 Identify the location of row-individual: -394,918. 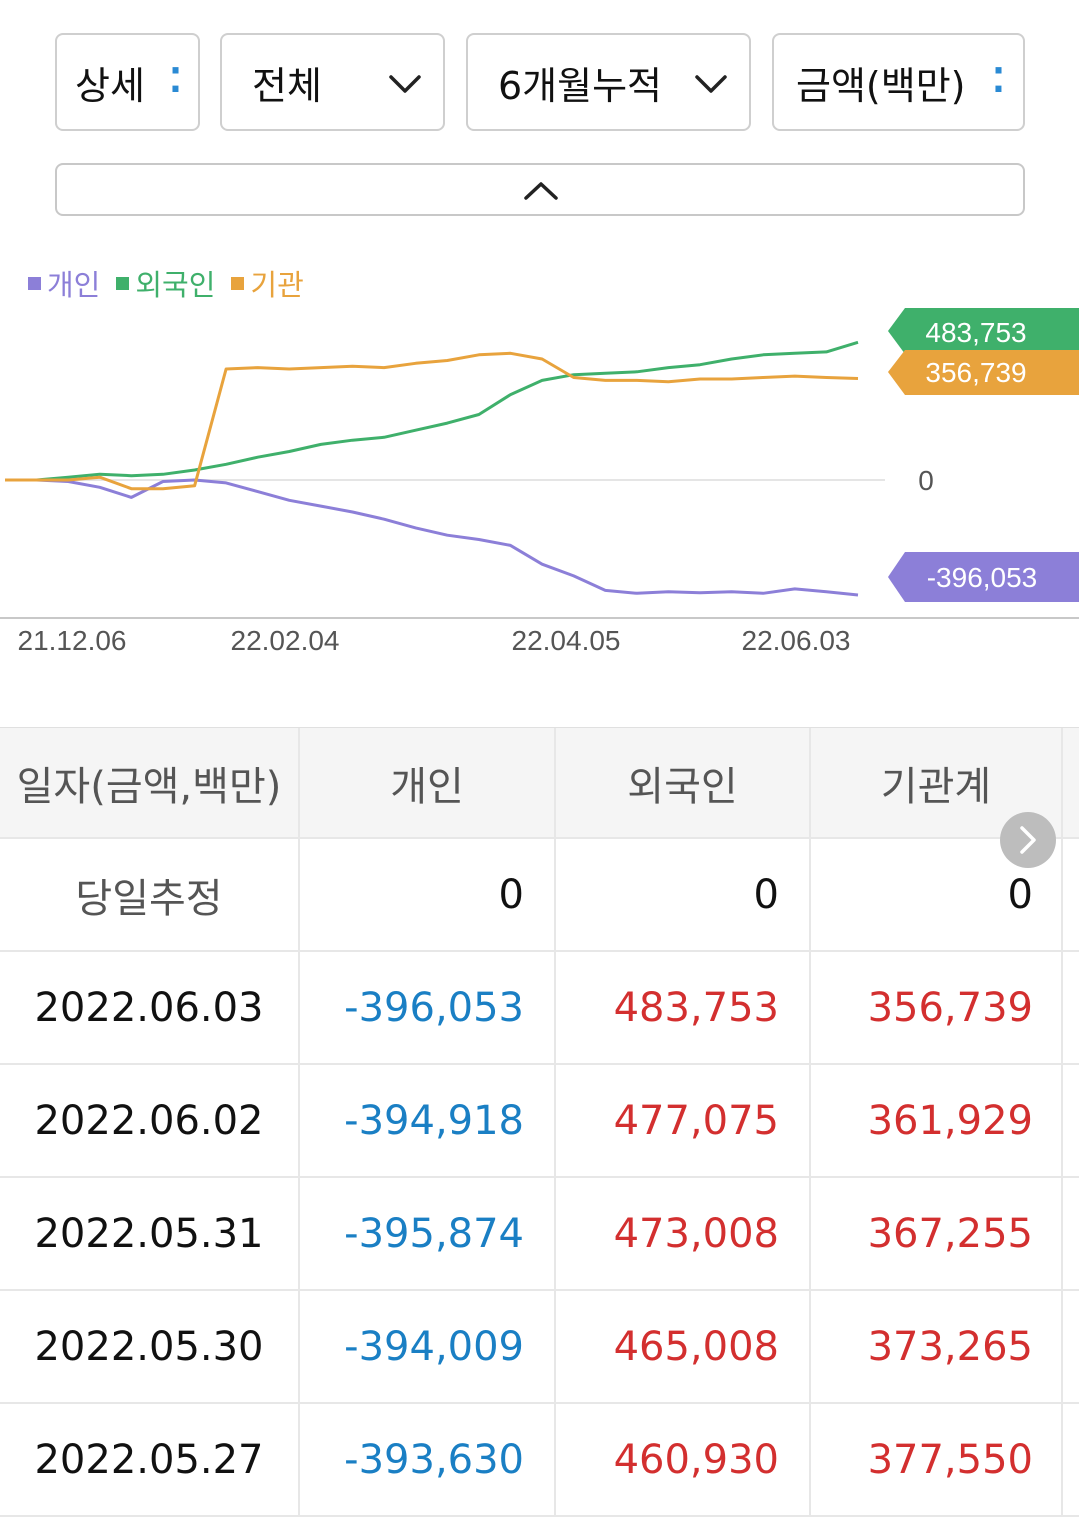
(426, 1120).